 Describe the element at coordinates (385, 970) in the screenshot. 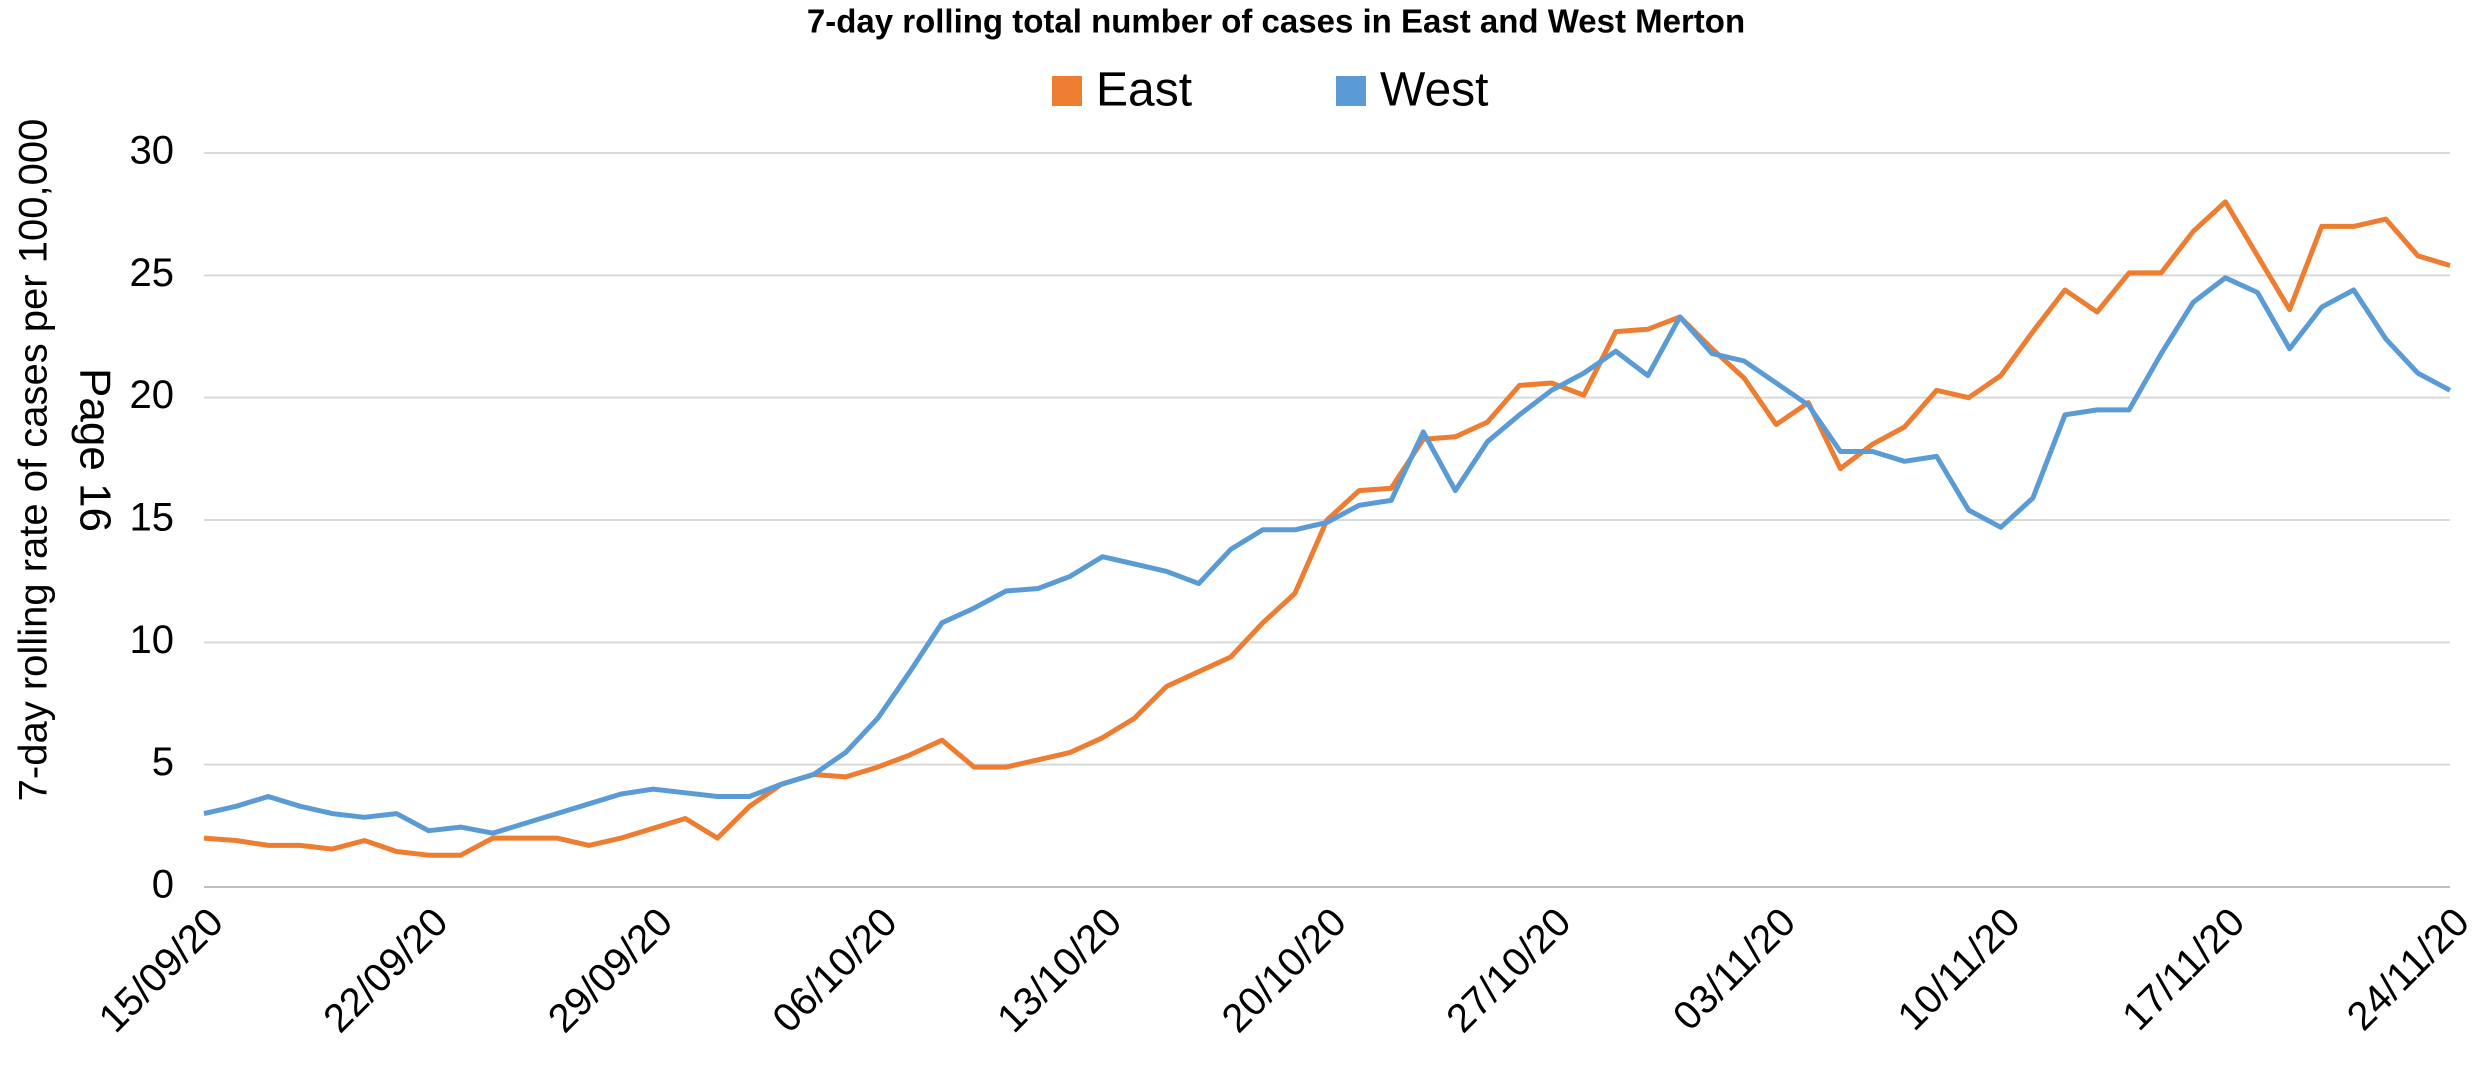

I see `x-tick-label: 22/09/20` at that location.